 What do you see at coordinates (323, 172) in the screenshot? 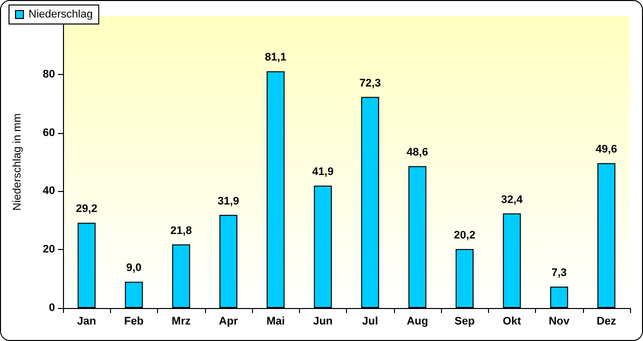
I see `data-label: 41,9` at bounding box center [323, 172].